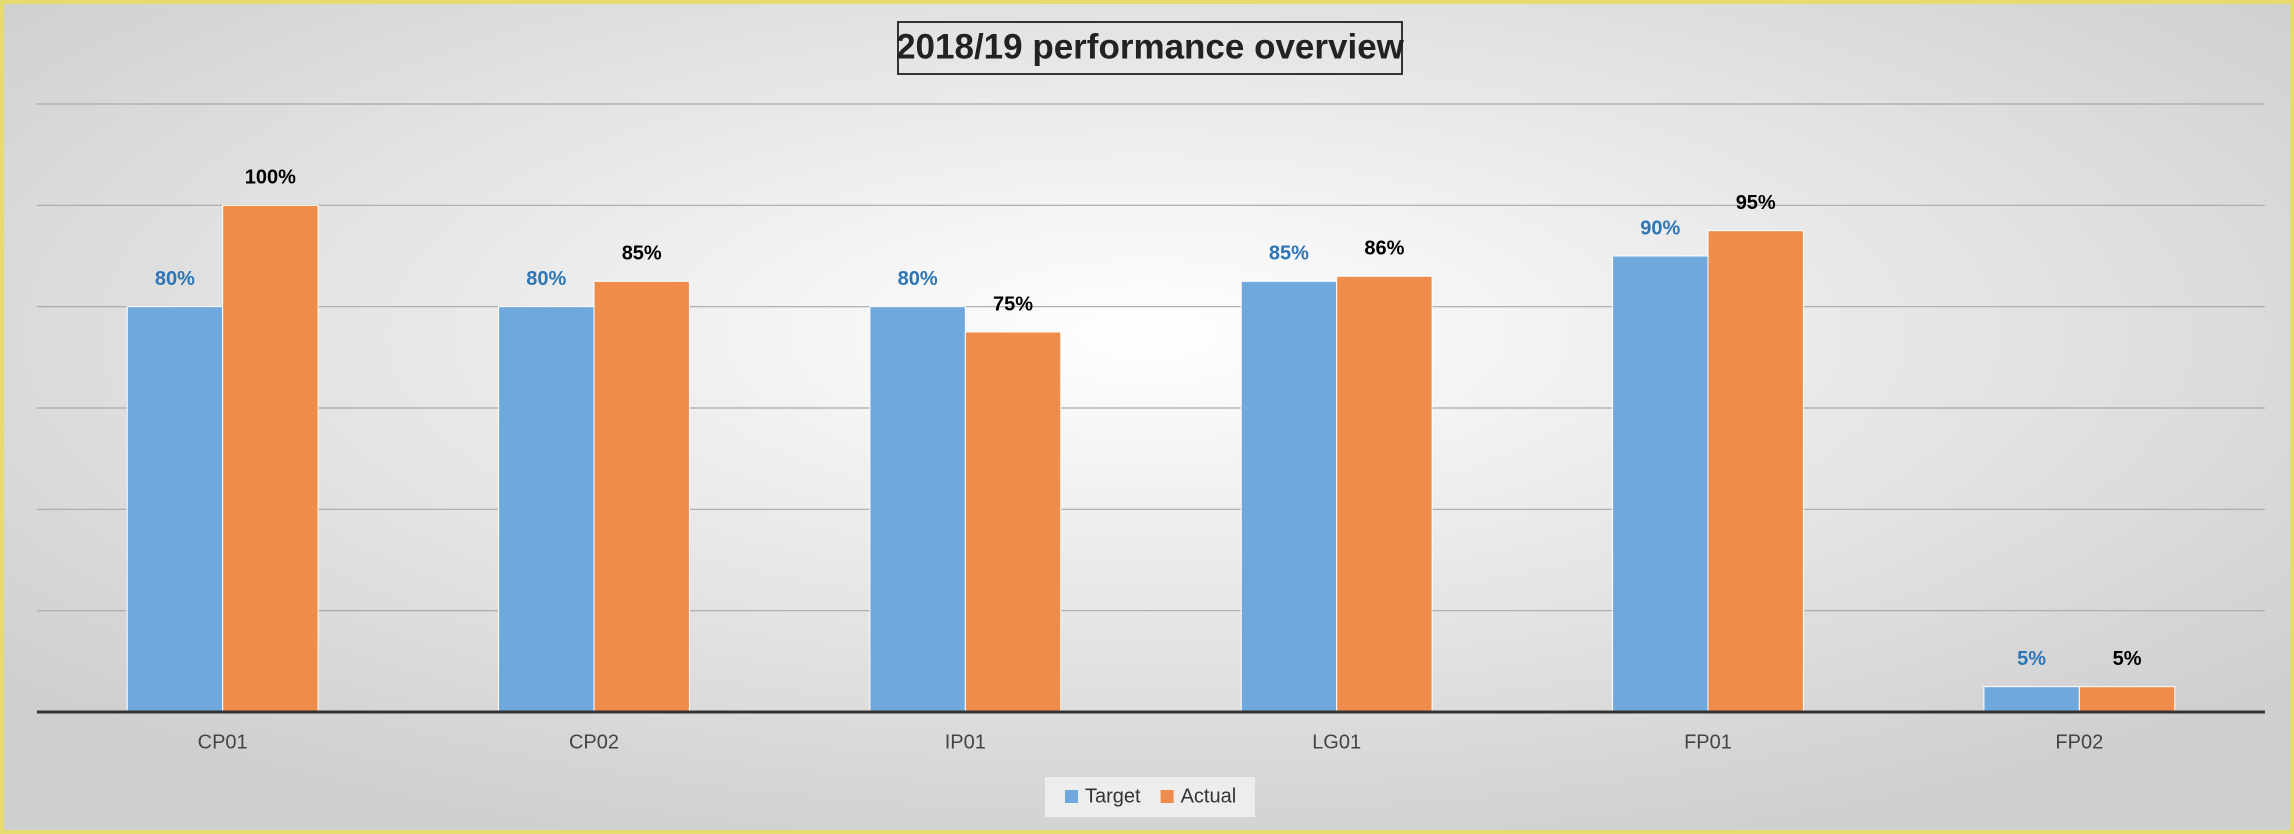 This screenshot has width=2294, height=834. Describe the element at coordinates (965, 742) in the screenshot. I see `x-tick-label: IP01` at that location.